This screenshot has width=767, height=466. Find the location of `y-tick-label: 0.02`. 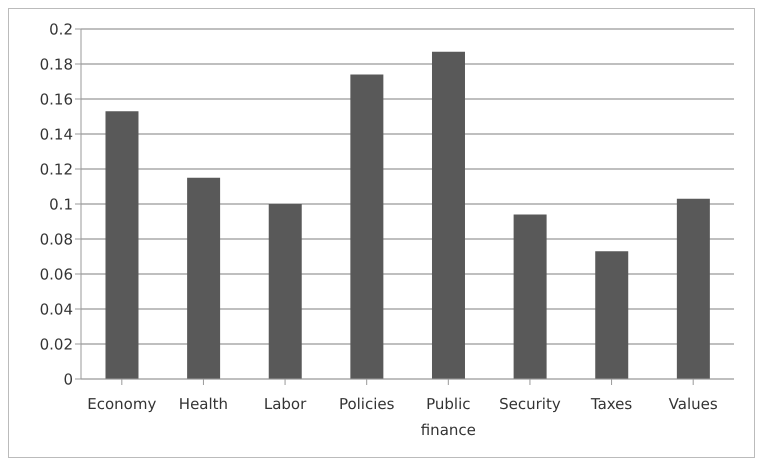

y-tick-label: 0.02 is located at coordinates (56, 344).